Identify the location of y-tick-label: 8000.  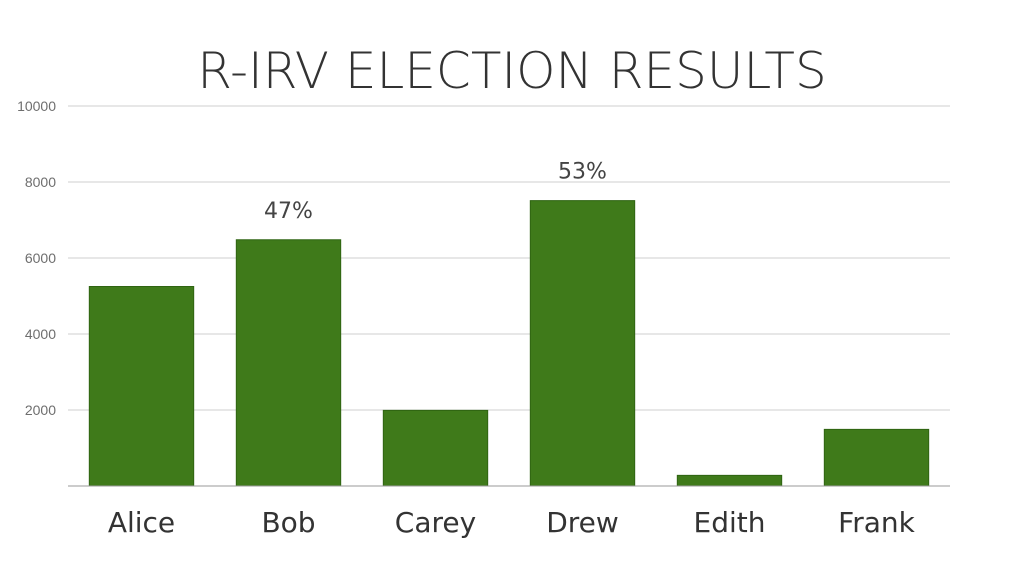
(40, 182).